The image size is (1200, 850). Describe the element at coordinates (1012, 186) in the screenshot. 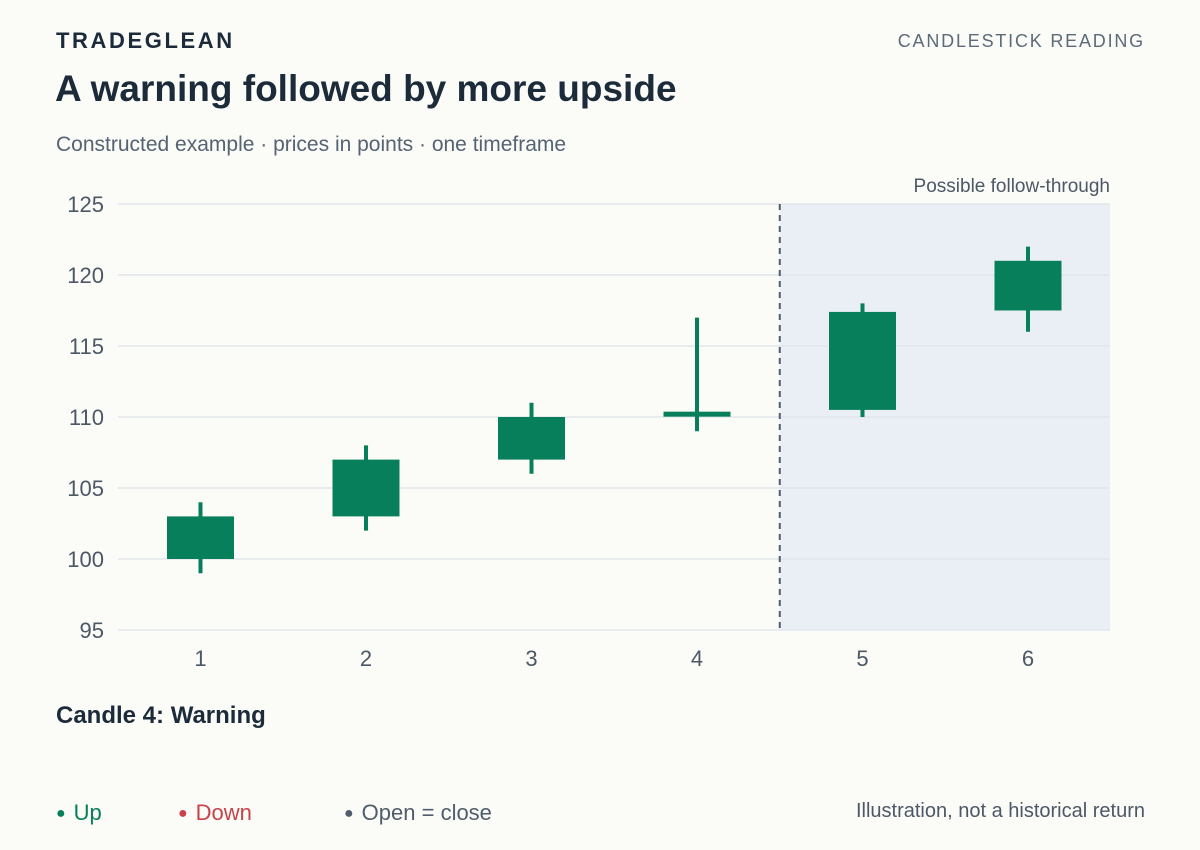

I see `follow-through-label: Possible follow-through` at that location.